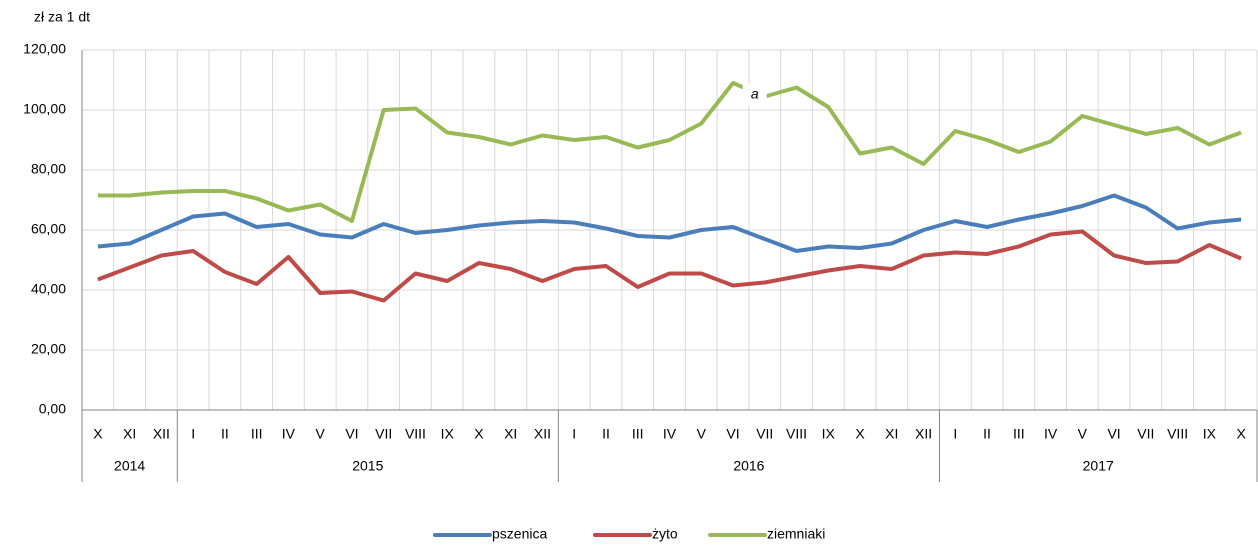  What do you see at coordinates (796, 534) in the screenshot?
I see `legend-label: ziemniaki` at bounding box center [796, 534].